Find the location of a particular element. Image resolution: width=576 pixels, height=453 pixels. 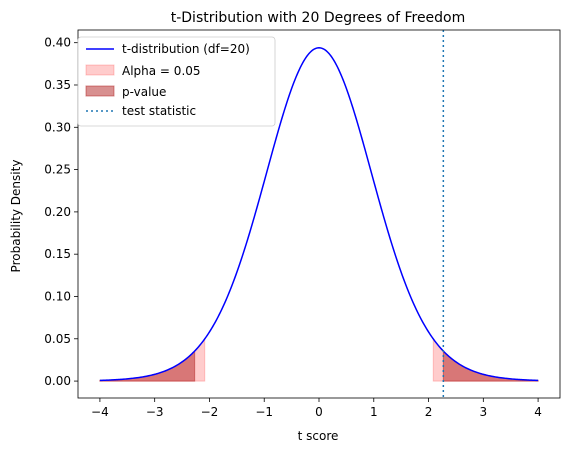

legend-label-alpha: Alpha = 0.05 is located at coordinates (161, 71).